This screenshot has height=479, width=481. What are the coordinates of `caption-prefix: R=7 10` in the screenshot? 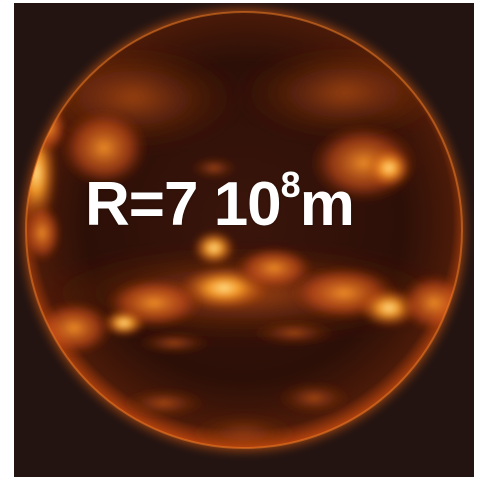 It's located at (183, 204).